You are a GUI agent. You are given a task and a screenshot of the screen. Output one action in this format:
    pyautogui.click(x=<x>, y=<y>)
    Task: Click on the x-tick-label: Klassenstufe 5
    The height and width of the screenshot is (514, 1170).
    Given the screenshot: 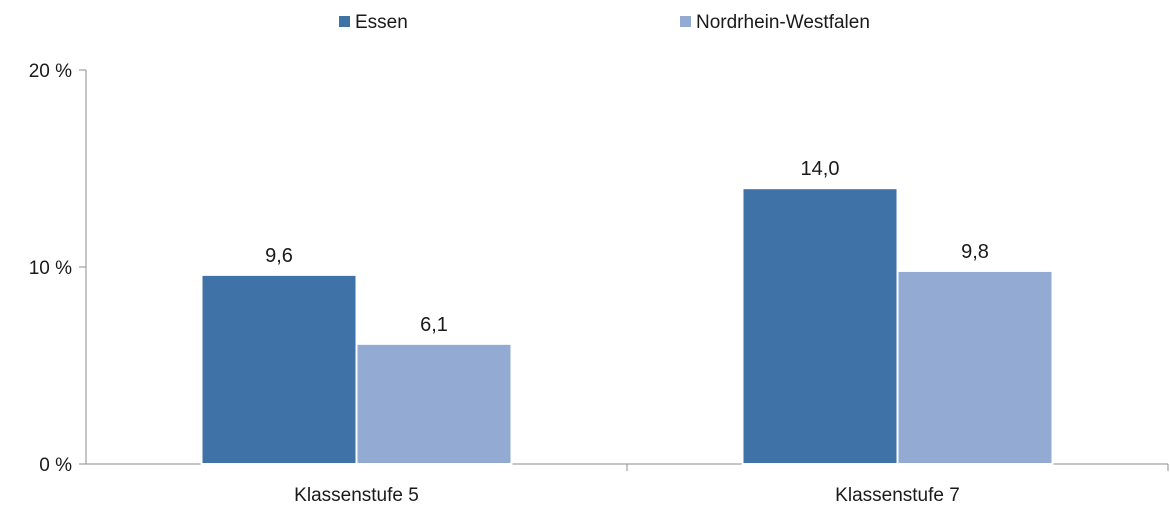 What is the action you would take?
    pyautogui.click(x=356, y=495)
    